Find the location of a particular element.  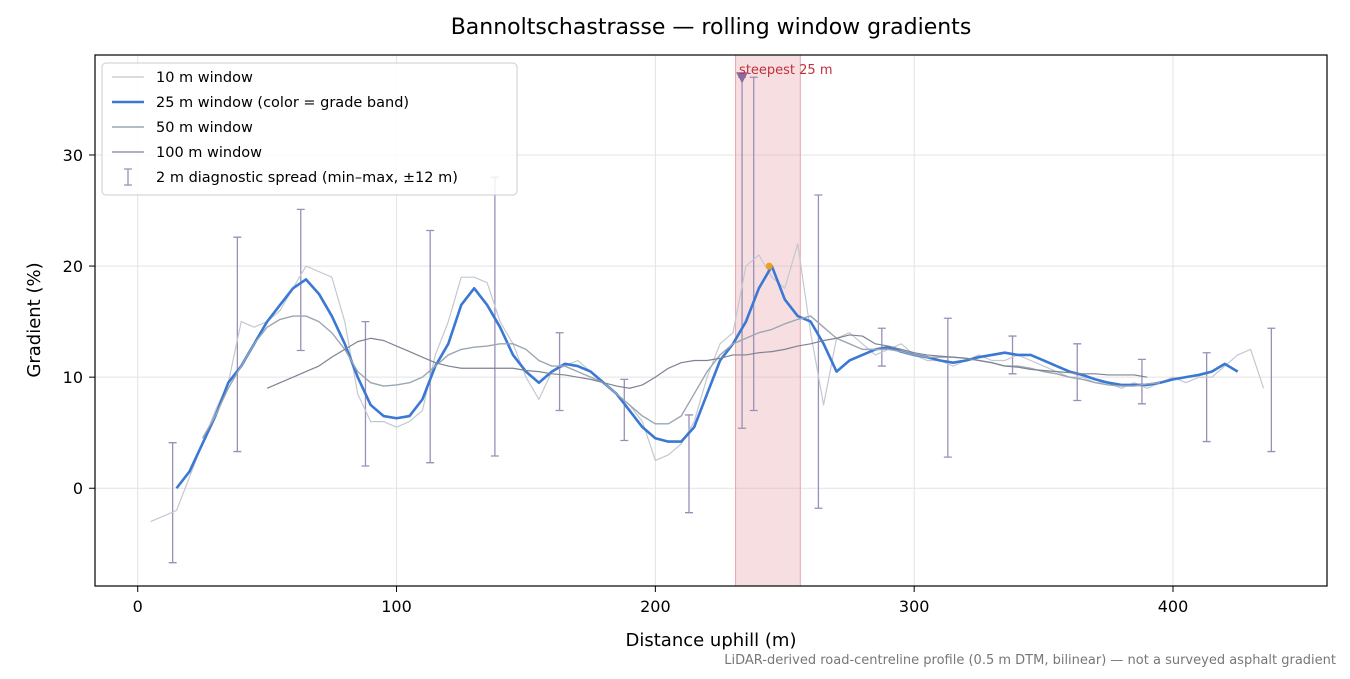

y-tick-label: 10 is located at coordinates (73, 377).